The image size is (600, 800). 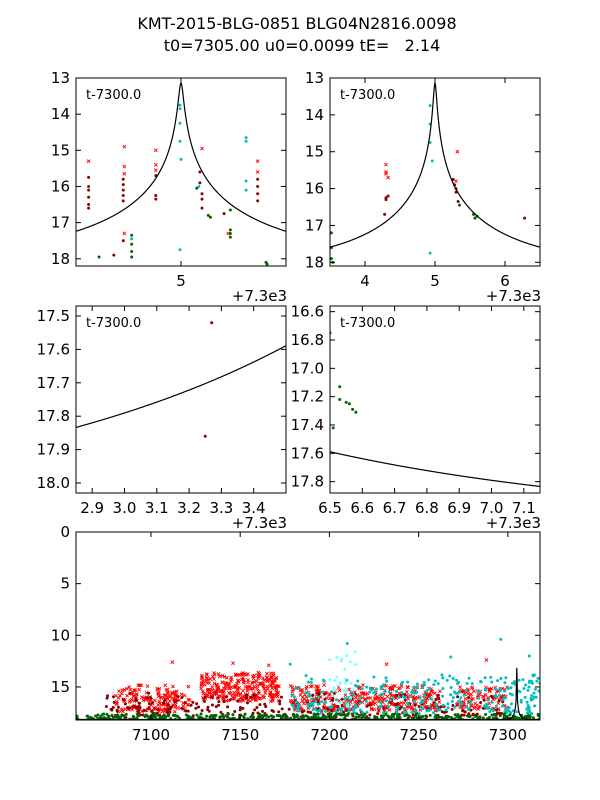 I want to click on y-tick-label: 0, so click(x=65, y=532).